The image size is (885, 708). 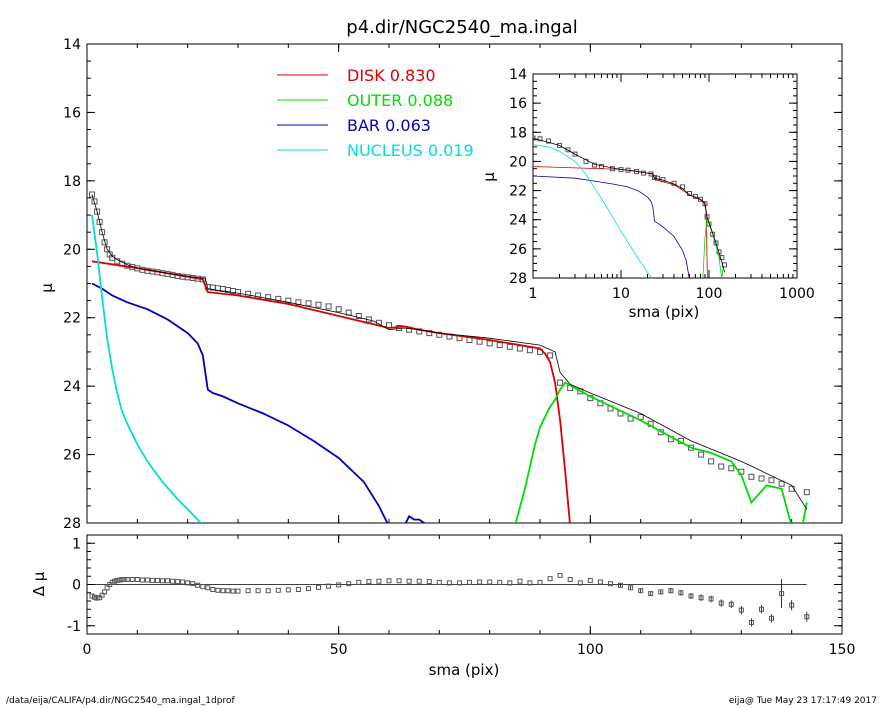 I want to click on y-tick-label: 14, so click(x=72, y=45).